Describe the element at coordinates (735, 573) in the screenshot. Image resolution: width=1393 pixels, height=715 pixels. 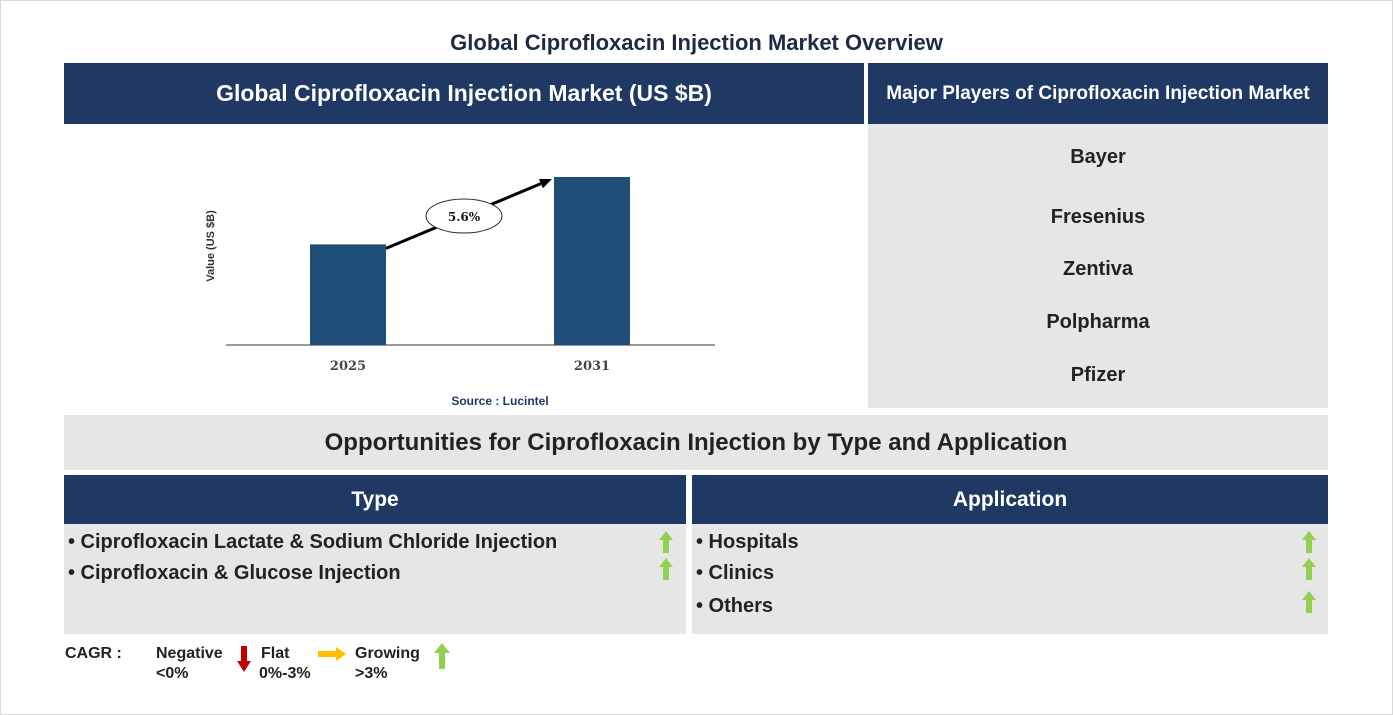
I see `application-item: • Clinics` at that location.